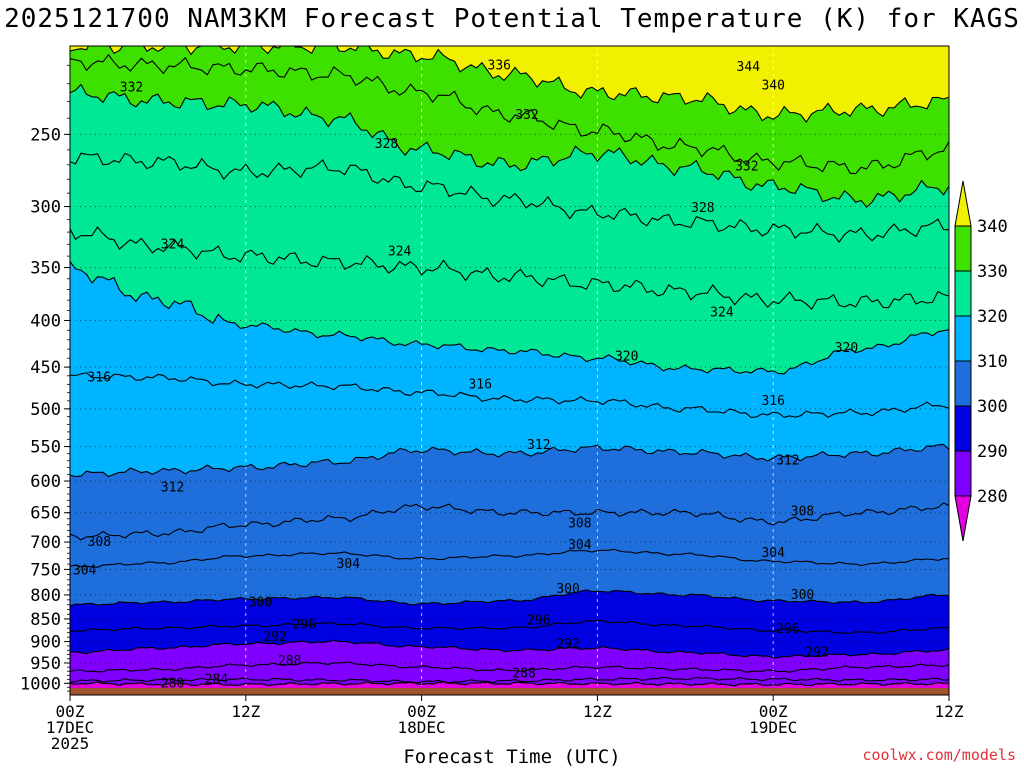 This screenshot has width=1024, height=768. What do you see at coordinates (992, 407) in the screenshot?
I see `colorbar-tick-label: 300` at bounding box center [992, 407].